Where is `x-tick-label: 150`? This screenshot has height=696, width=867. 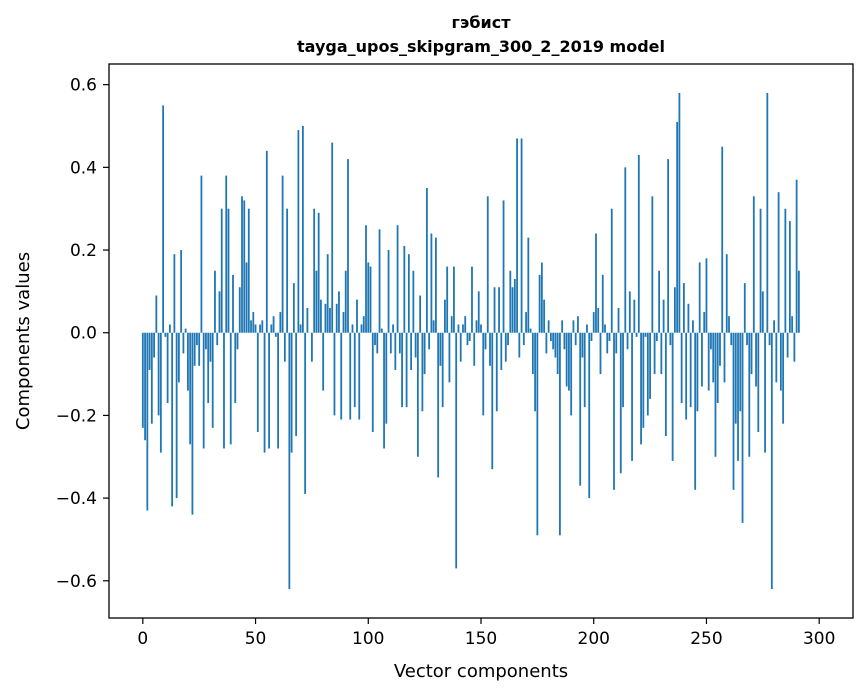 x-tick-label: 150 is located at coordinates (481, 639).